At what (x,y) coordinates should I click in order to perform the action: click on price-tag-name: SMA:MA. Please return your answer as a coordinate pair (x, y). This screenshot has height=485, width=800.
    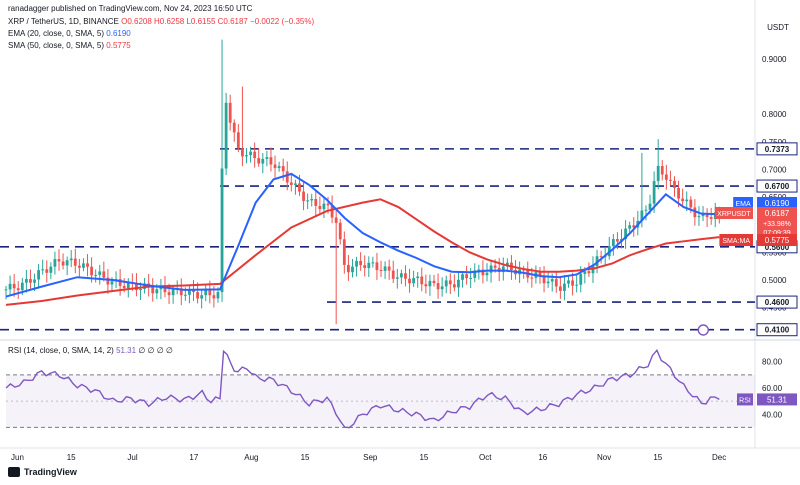
    Looking at the image, I should click on (736, 241).